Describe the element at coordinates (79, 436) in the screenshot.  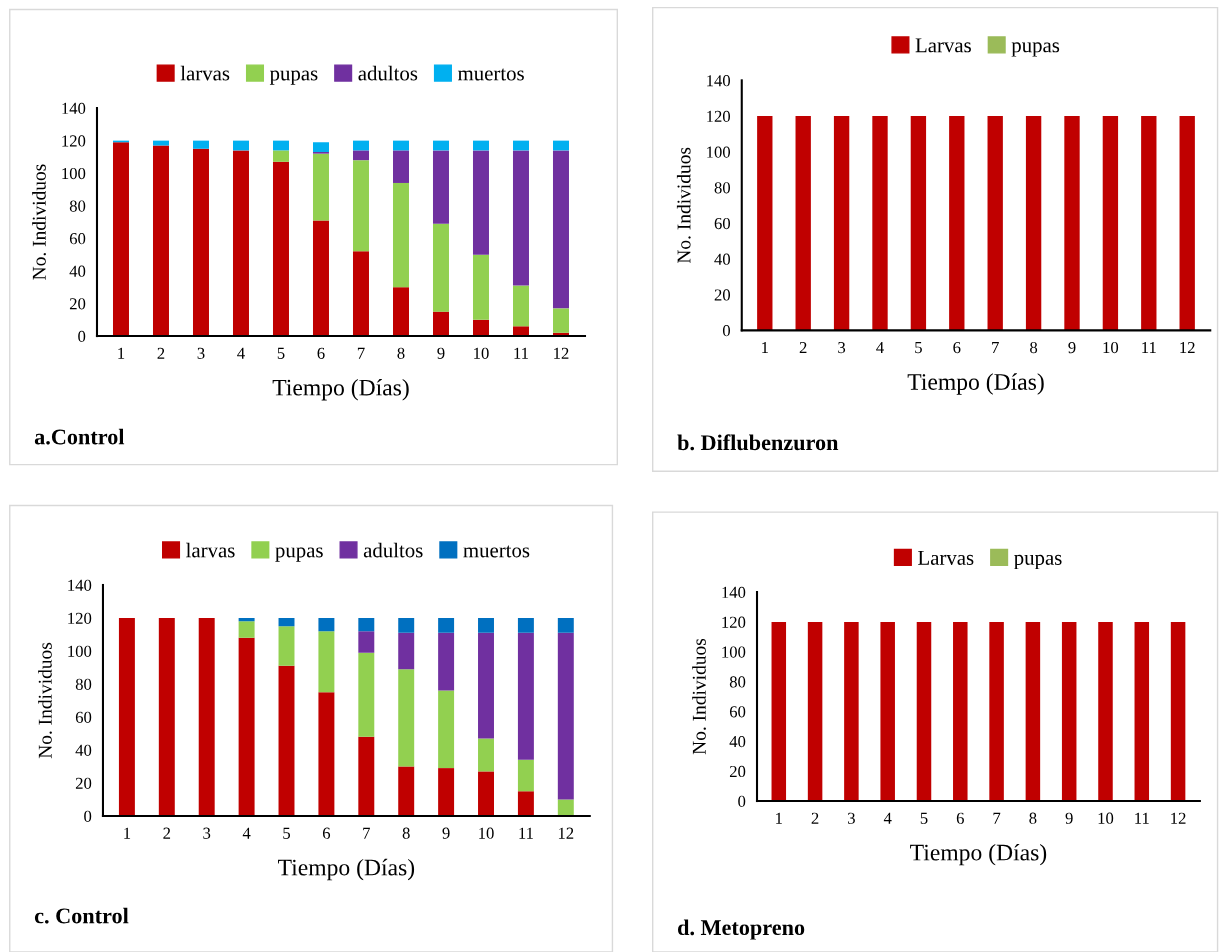
I see `text: a.Control` at that location.